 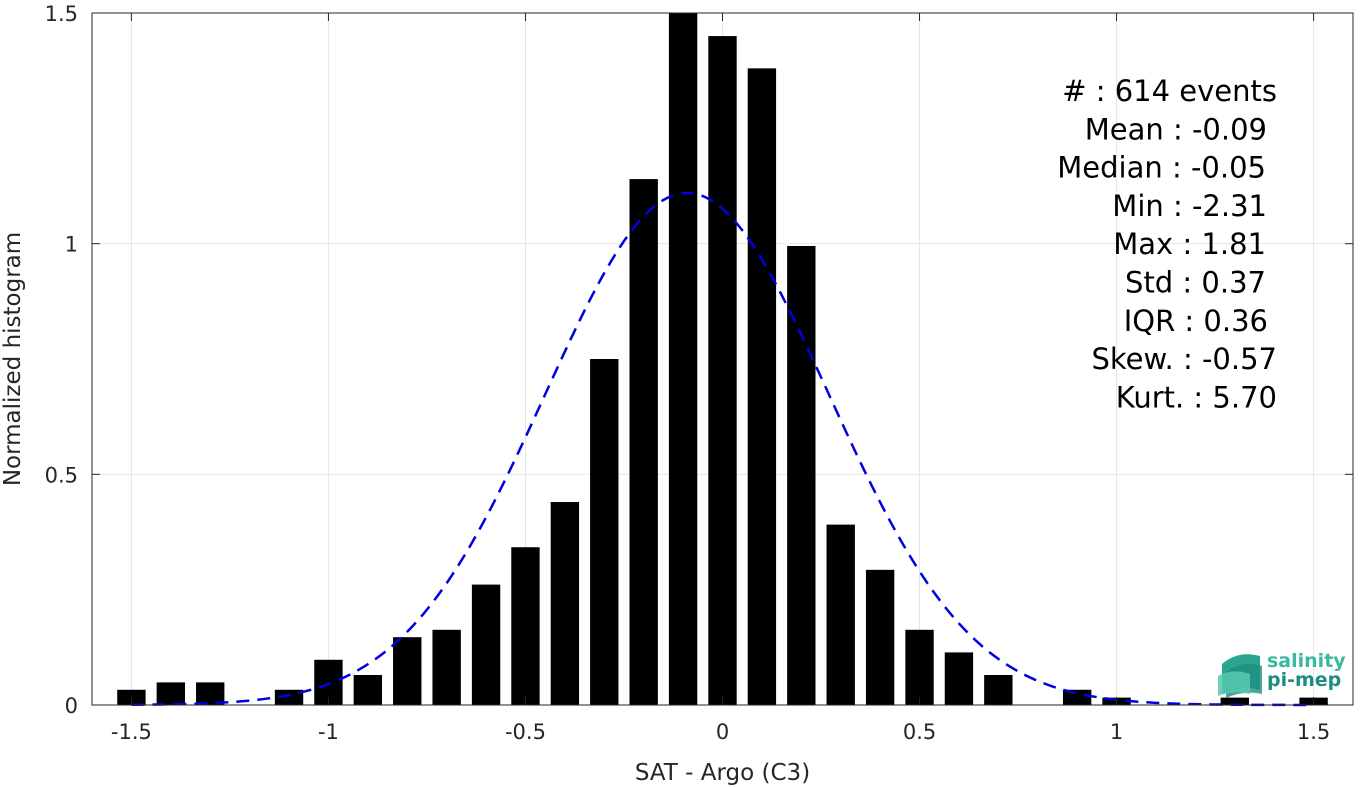 What do you see at coordinates (1196, 321) in the screenshot?
I see `stat-line: IQR : 0.36` at bounding box center [1196, 321].